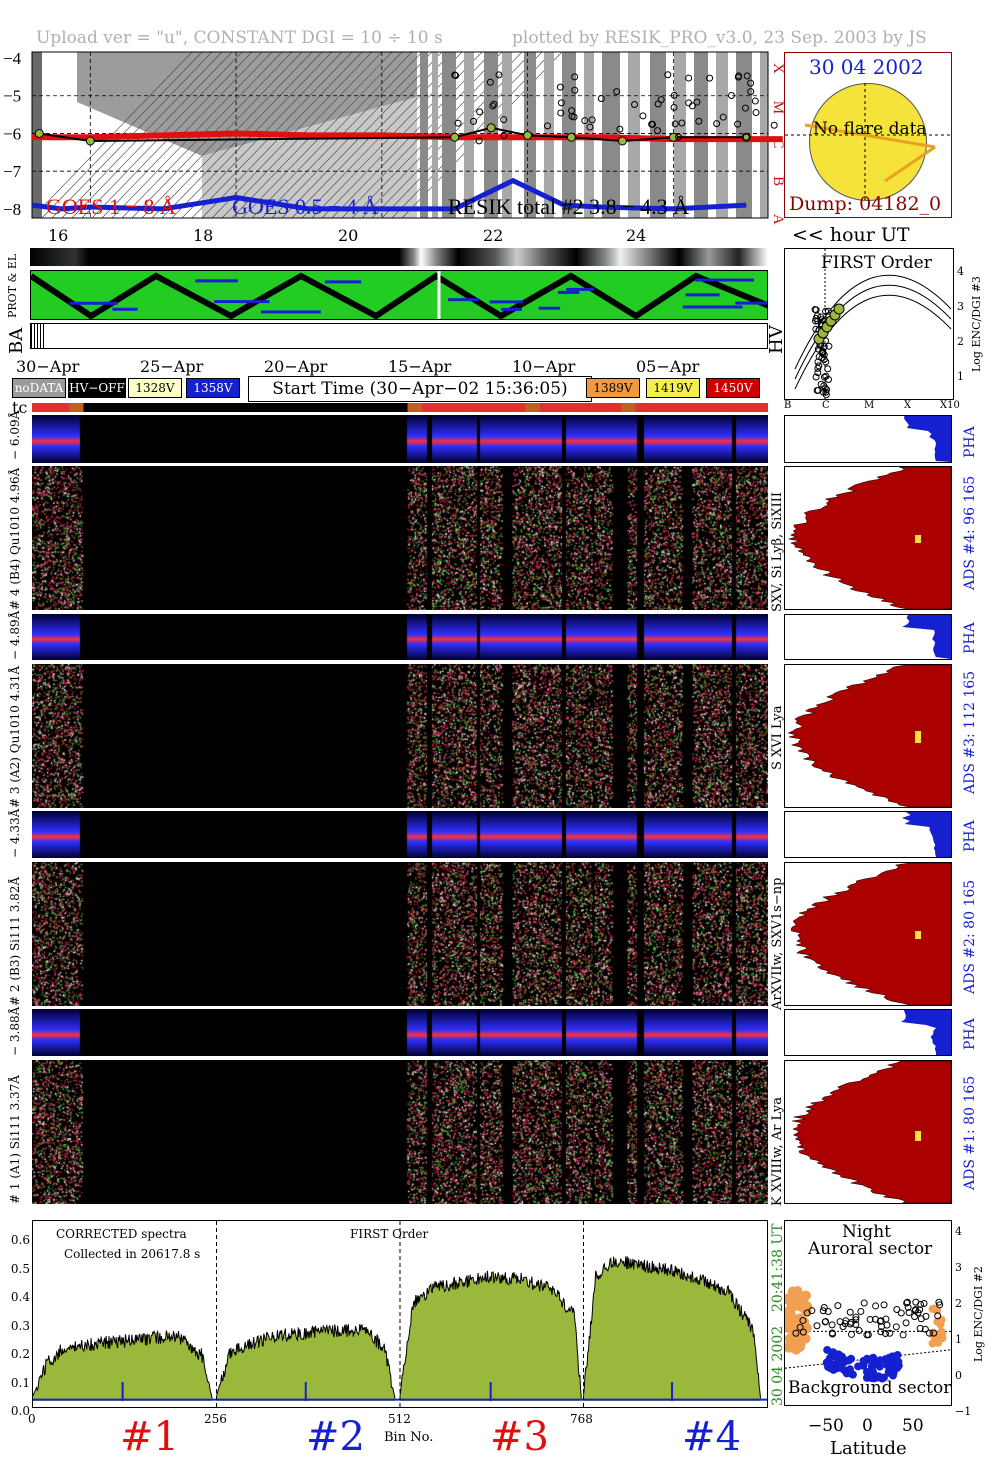 The width and height of the screenshot is (1004, 1477). What do you see at coordinates (172, 366) in the screenshot?
I see `date-25-apr: 25−Apr` at bounding box center [172, 366].